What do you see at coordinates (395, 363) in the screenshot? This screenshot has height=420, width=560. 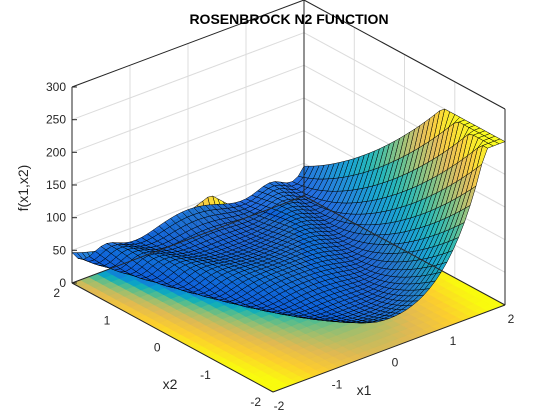 I see `x1-tick-label: 0` at bounding box center [395, 363].